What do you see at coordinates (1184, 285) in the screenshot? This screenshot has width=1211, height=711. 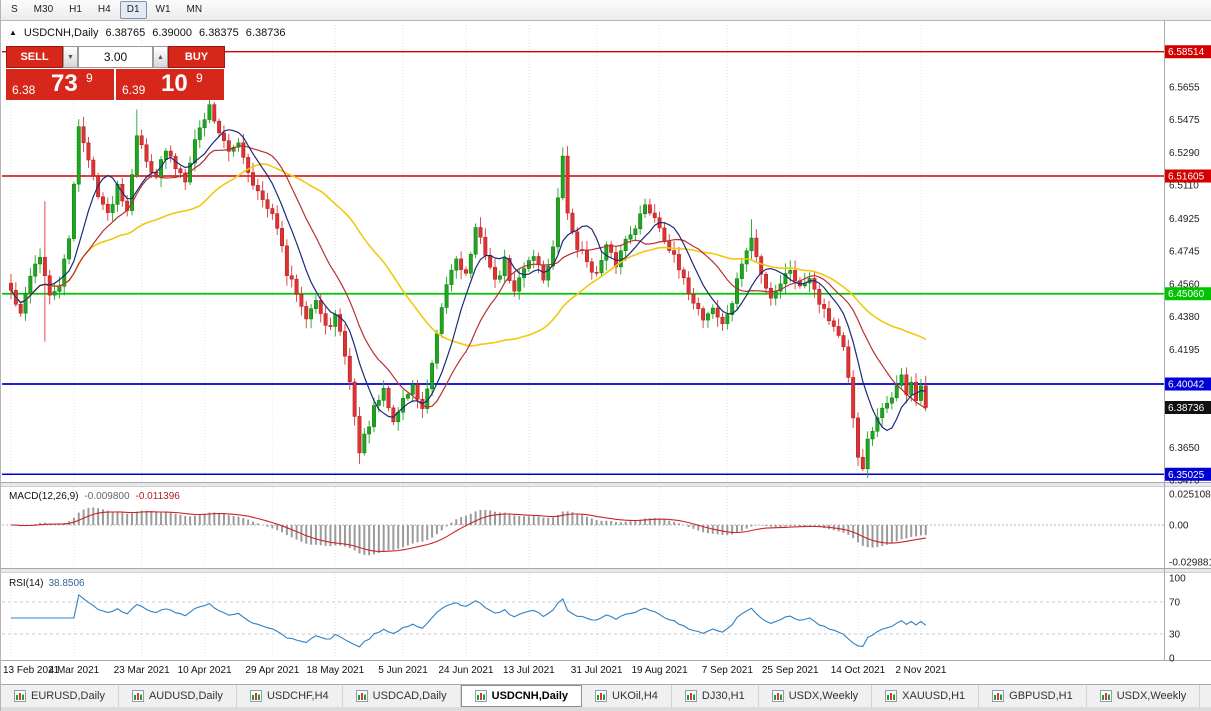 I see `price-axis-label: 6.4560` at bounding box center [1184, 285].